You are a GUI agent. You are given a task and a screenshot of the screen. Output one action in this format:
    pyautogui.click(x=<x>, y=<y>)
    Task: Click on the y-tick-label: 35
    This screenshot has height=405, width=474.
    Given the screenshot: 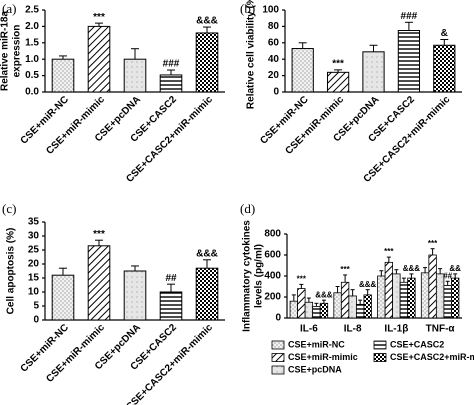 What is the action you would take?
    pyautogui.click(x=34, y=222)
    